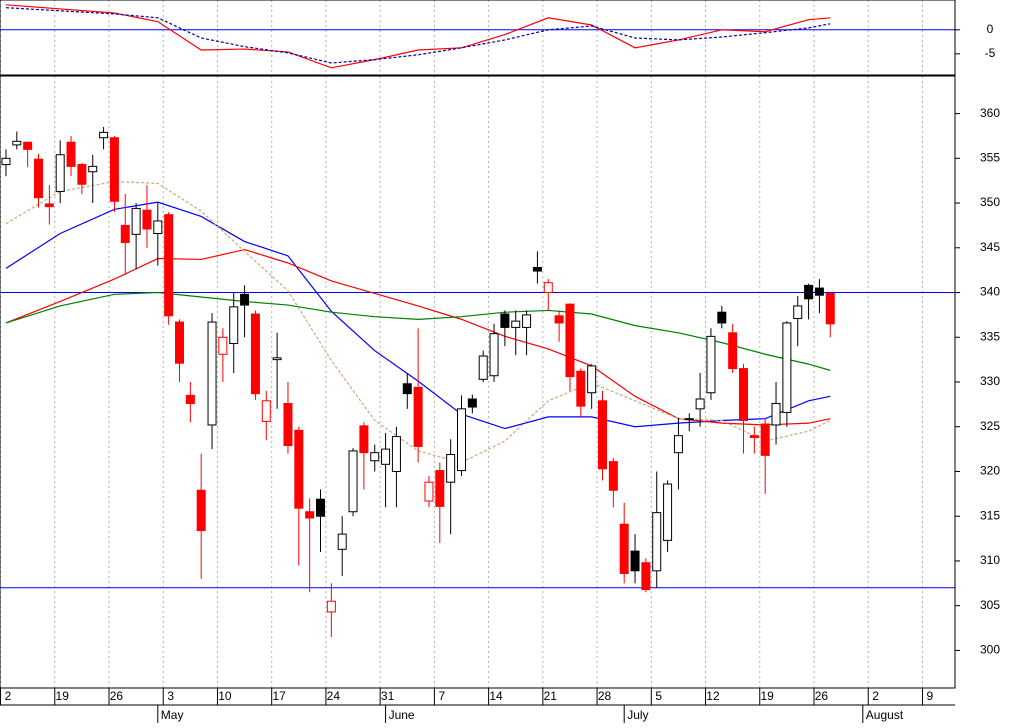 Image resolution: width=1013 pixels, height=728 pixels. I want to click on x-tick-label: 28, so click(605, 696).